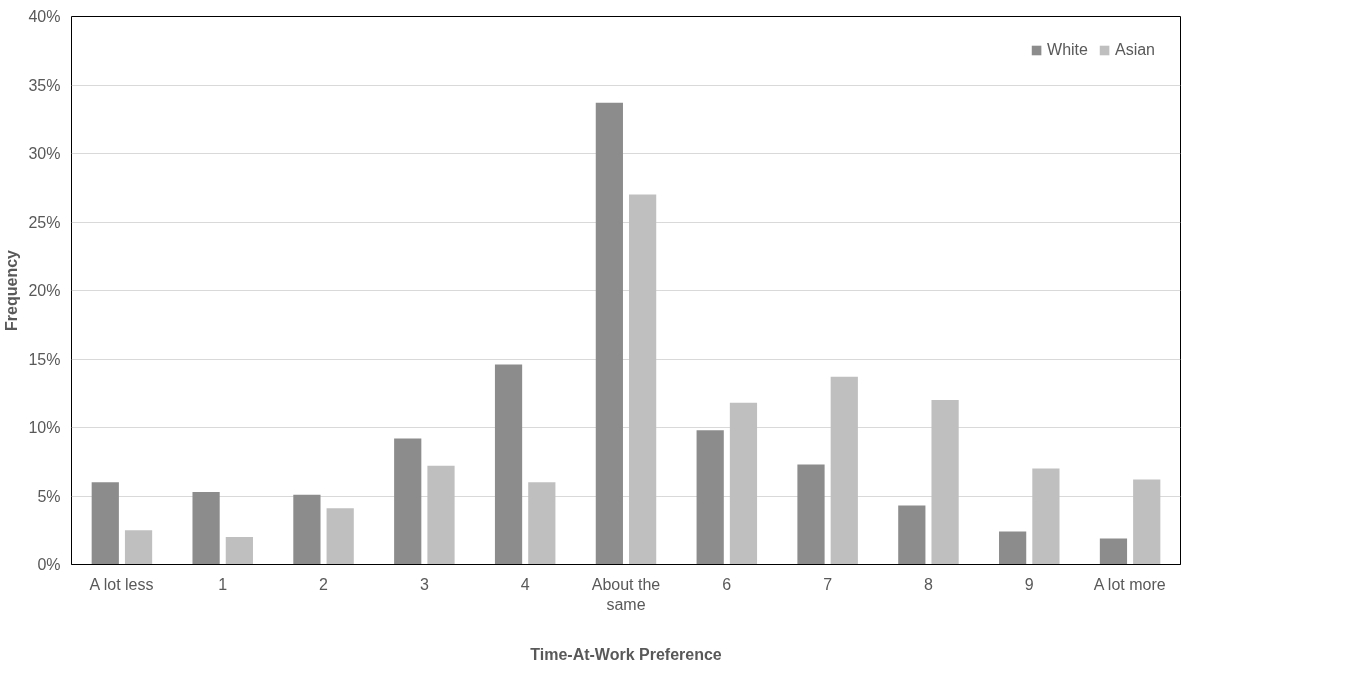 The height and width of the screenshot is (677, 1345). What do you see at coordinates (223, 584) in the screenshot?
I see `x-tick-label: 1` at bounding box center [223, 584].